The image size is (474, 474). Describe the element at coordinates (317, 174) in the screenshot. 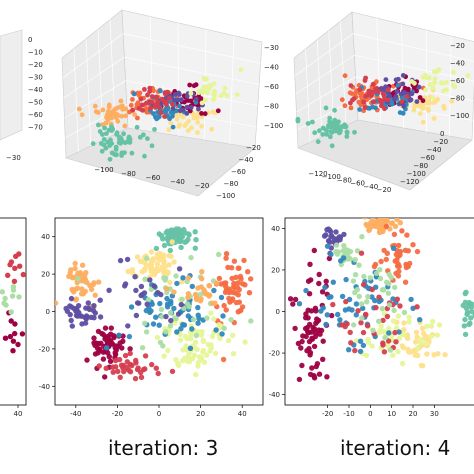

I see `x-tick-label: −120` at that location.